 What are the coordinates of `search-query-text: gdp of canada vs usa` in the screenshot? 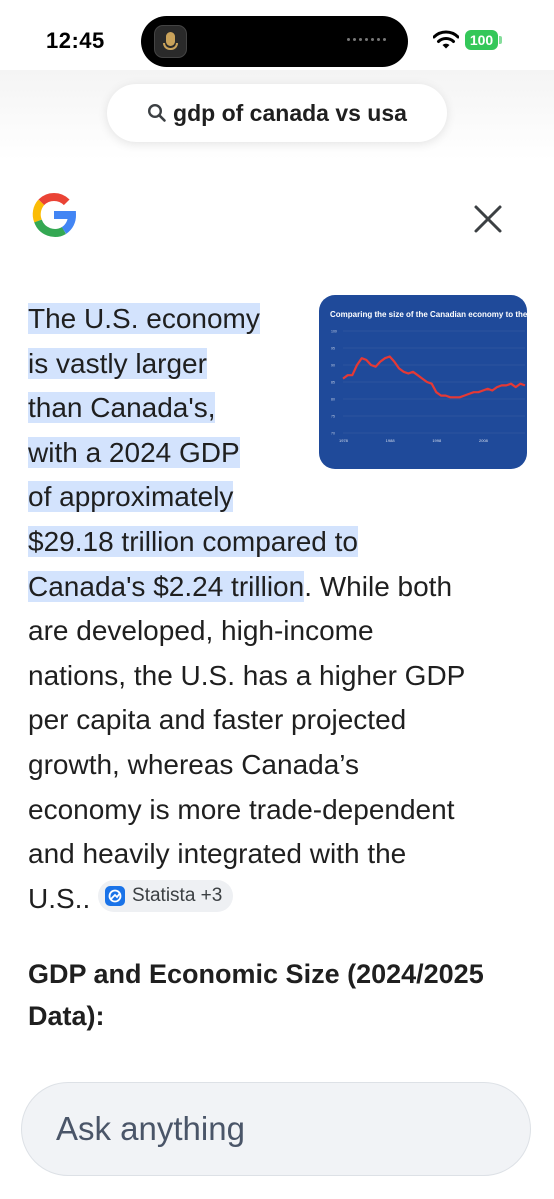 It's located at (290, 112).